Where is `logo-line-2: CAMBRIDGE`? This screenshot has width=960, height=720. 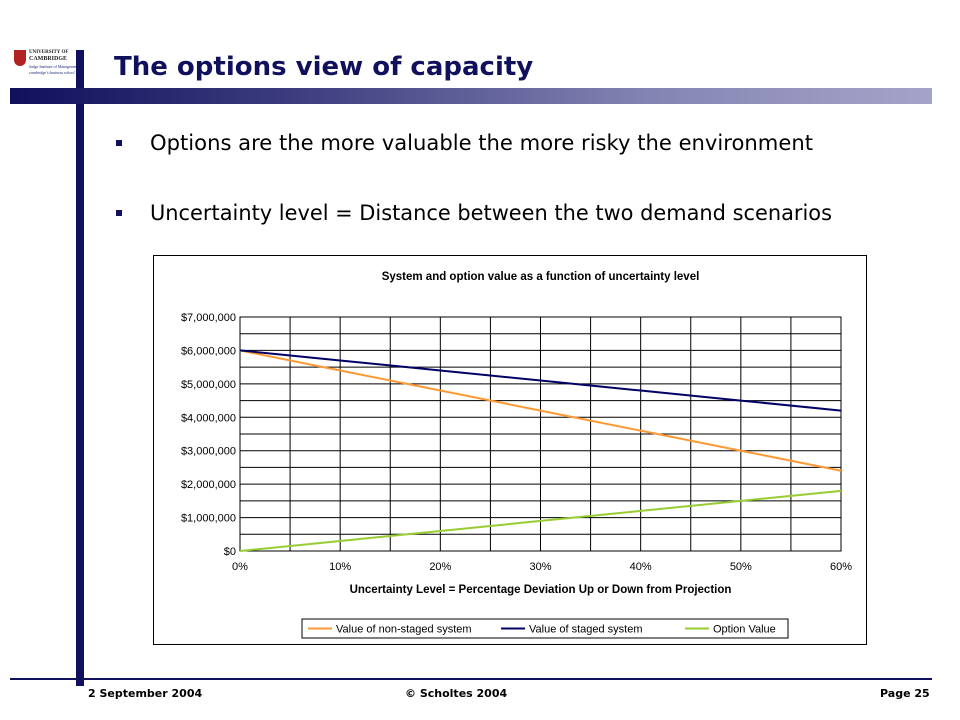
logo-line-2: CAMBRIDGE is located at coordinates (48, 59).